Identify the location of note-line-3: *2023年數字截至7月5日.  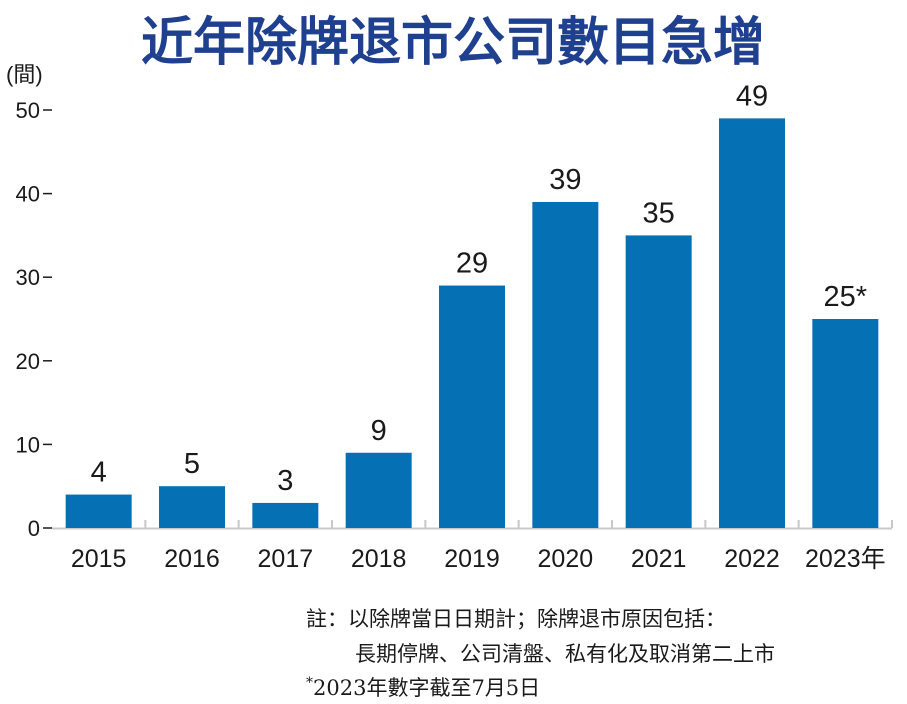
(423, 687).